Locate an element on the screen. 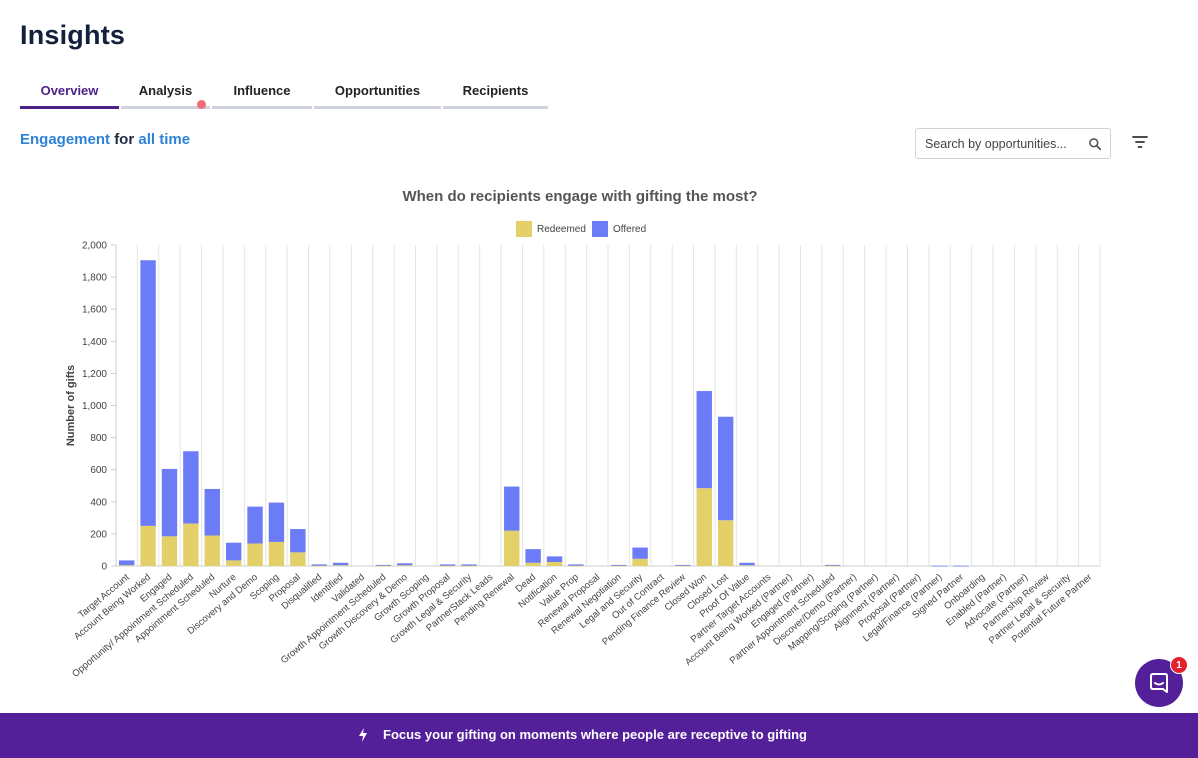 This screenshot has width=1198, height=758. legend-swatch-offered is located at coordinates (600, 229).